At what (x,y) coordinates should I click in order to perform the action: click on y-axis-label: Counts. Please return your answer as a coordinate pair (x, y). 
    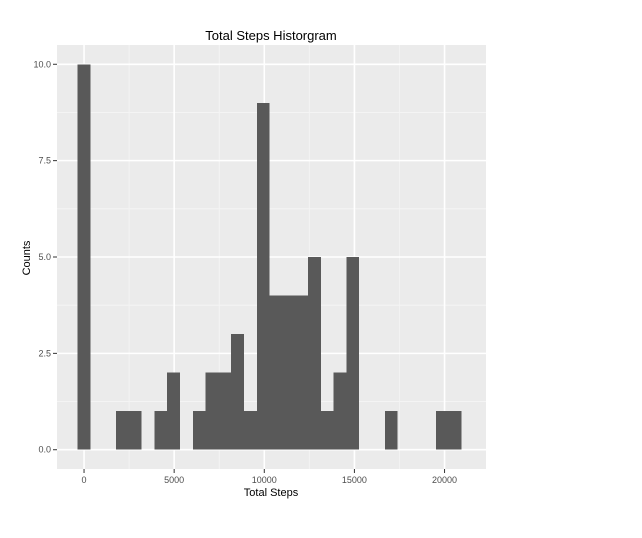
    Looking at the image, I should click on (27, 257).